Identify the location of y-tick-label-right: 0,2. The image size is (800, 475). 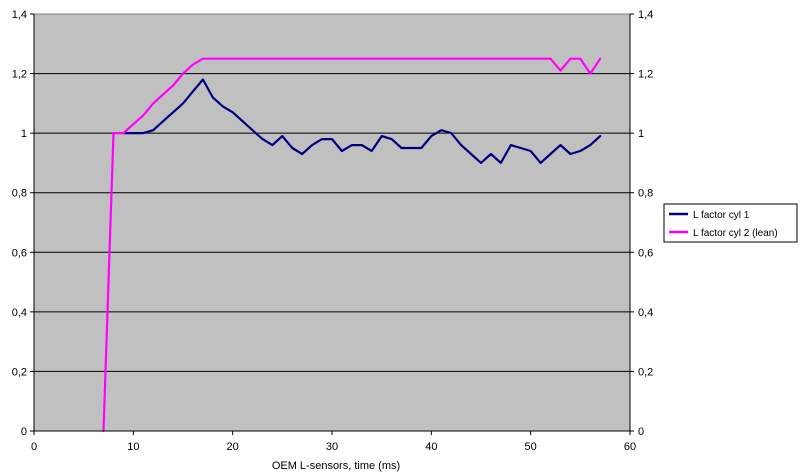
(645, 372).